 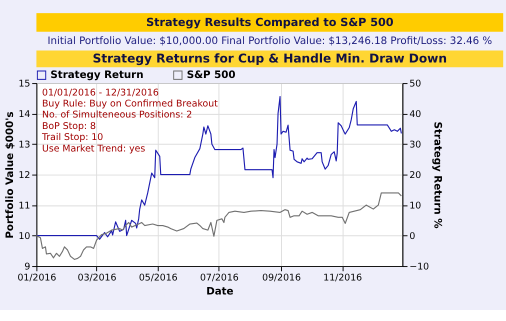 I want to click on annotation: Trail Stop: 10, so click(x=72, y=138).